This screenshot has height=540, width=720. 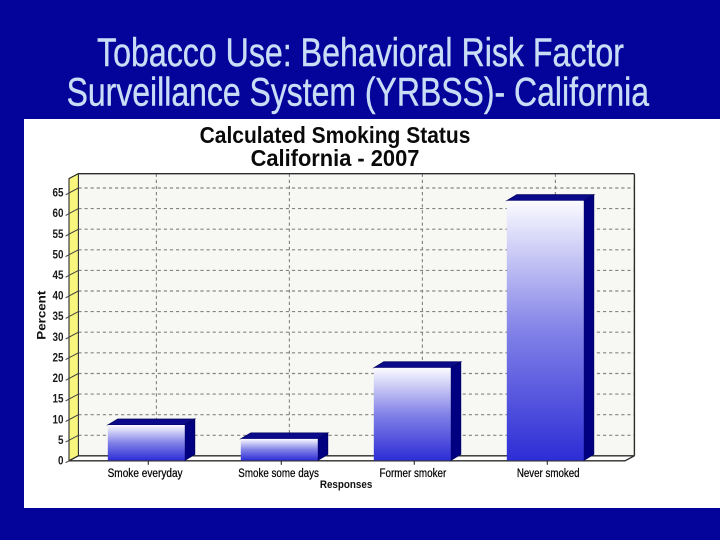 I want to click on svg-text: 40, so click(x=58, y=296).